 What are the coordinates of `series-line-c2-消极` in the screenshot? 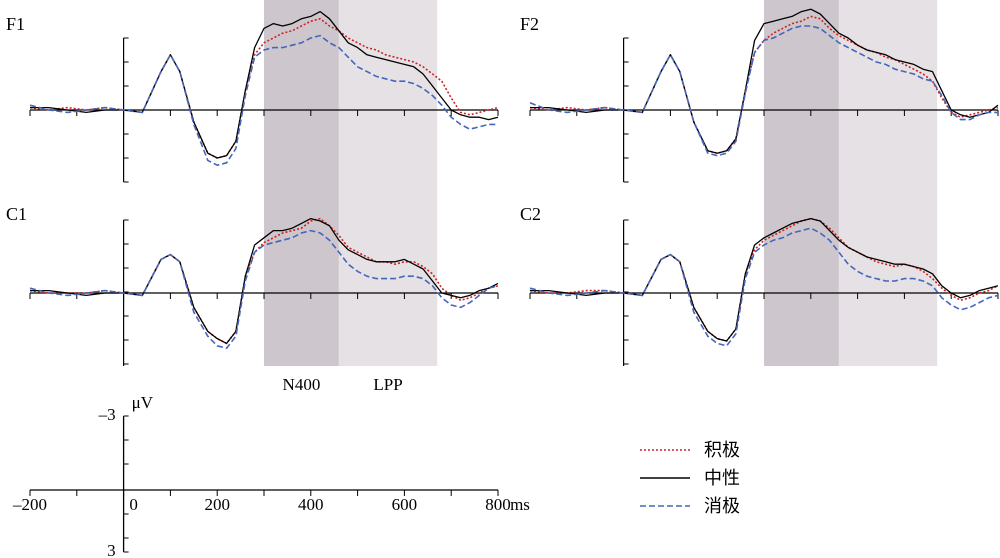 It's located at (764, 287).